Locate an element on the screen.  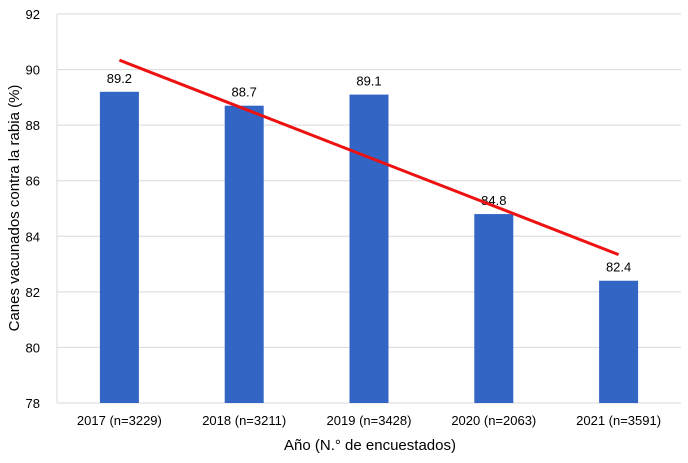
data-label: 89.2 is located at coordinates (119, 78).